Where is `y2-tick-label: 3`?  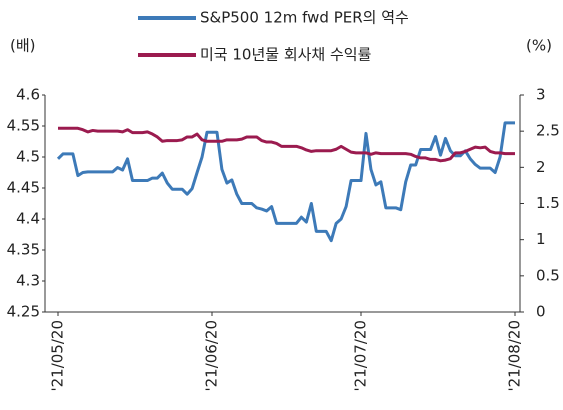
y2-tick-label: 3 is located at coordinates (541, 95).